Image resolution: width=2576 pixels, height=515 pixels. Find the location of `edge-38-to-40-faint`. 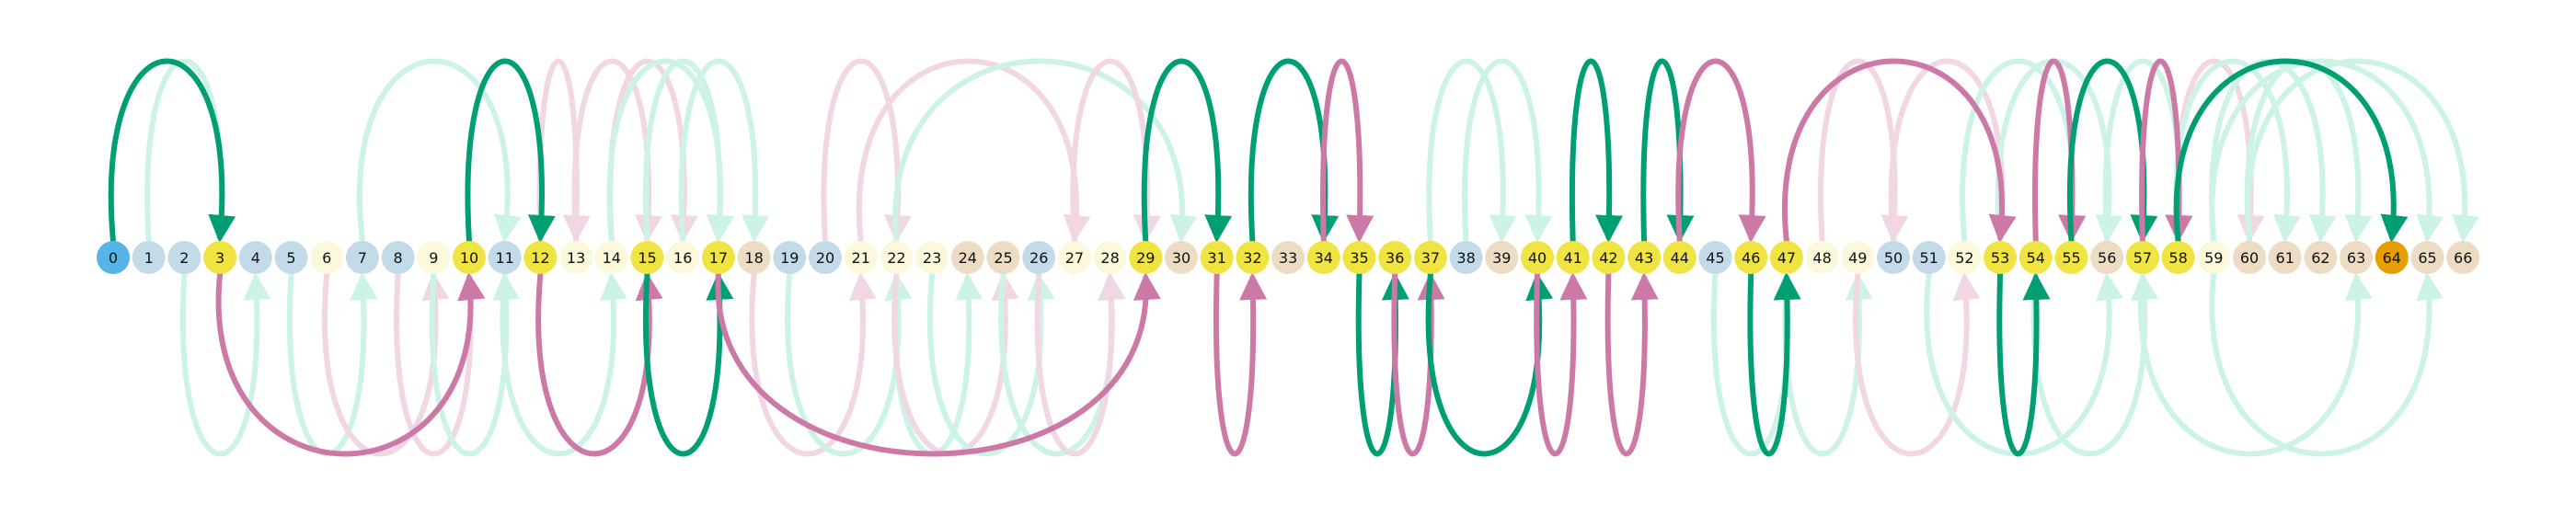

edge-38-to-40-faint is located at coordinates (1507, 151).